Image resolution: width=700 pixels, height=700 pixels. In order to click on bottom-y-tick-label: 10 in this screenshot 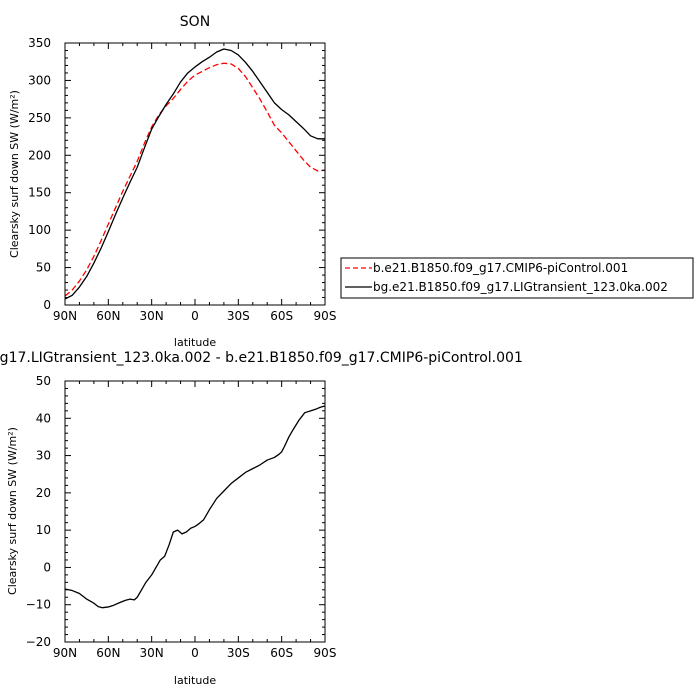, I will do `click(43, 530)`.